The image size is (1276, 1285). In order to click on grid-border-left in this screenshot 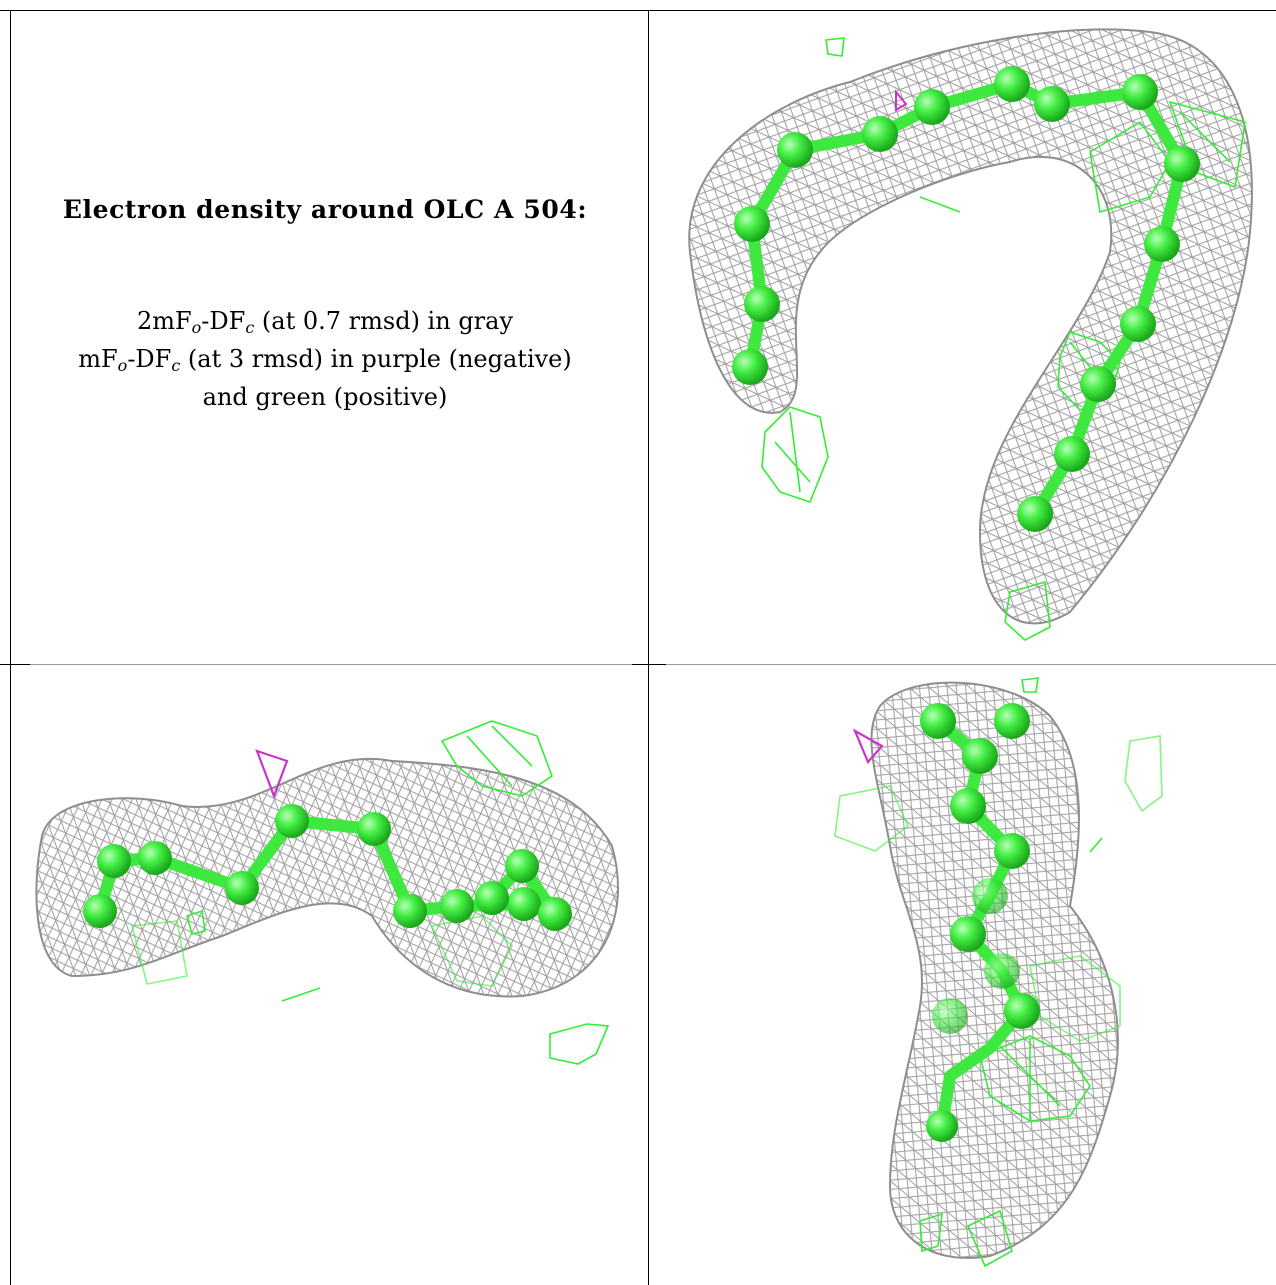, I will do `click(10, 647)`.